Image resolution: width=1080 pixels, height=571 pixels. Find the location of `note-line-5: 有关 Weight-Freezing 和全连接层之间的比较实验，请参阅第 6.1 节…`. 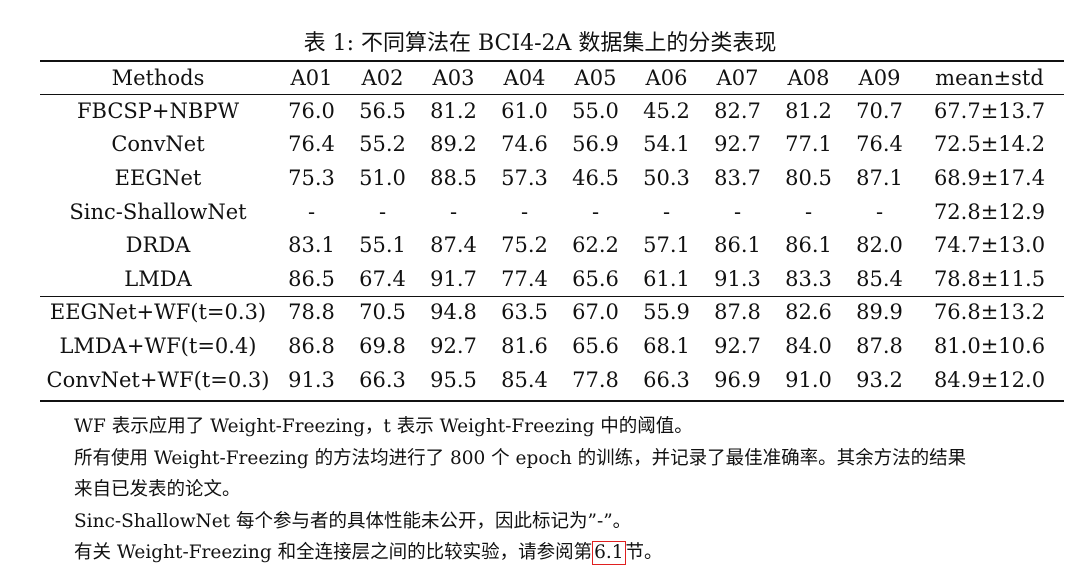

note-line-5: 有关 Weight-Freezing 和全连接层之间的比较实验，请参阅第 6.1 节… is located at coordinates (574, 553).